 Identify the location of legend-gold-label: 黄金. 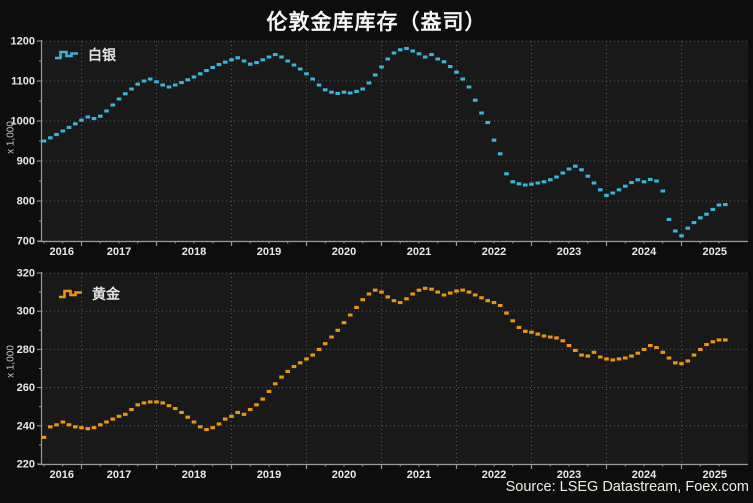
(106, 294).